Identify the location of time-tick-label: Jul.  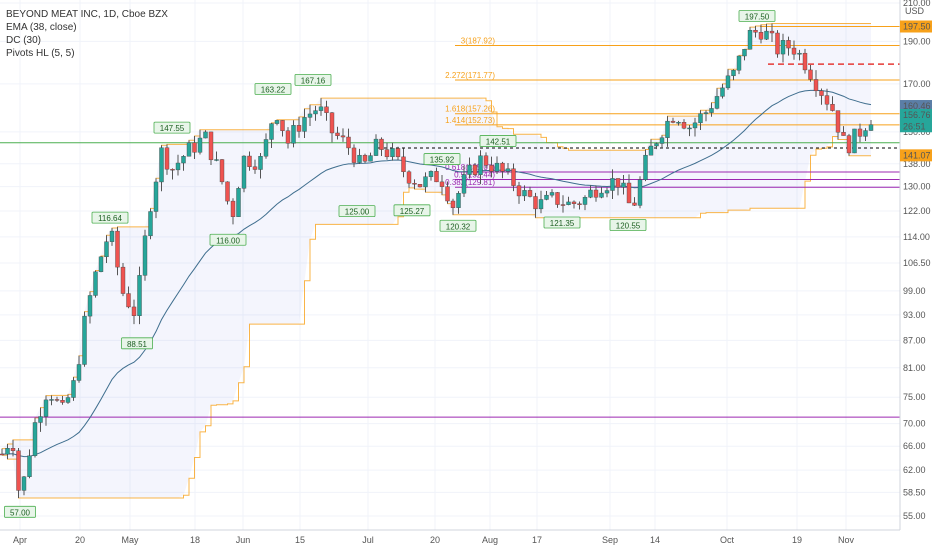
(368, 540).